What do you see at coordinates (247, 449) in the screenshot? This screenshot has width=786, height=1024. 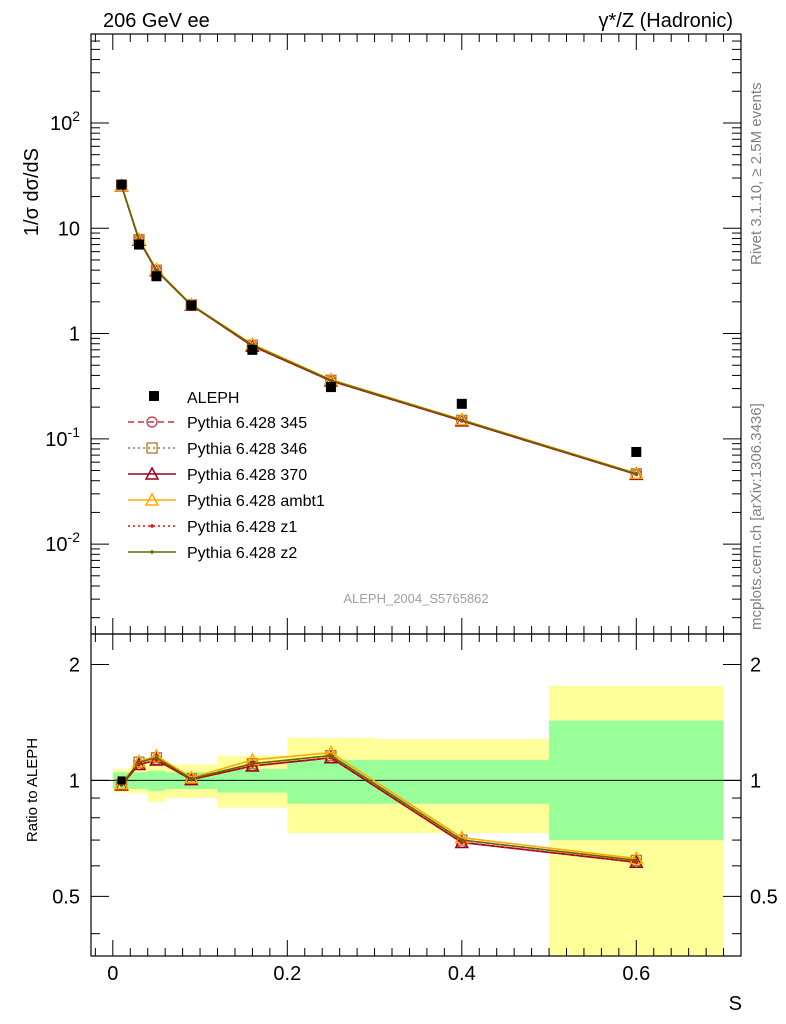 I see `legend-label-1: Pythia 6.428 346` at bounding box center [247, 449].